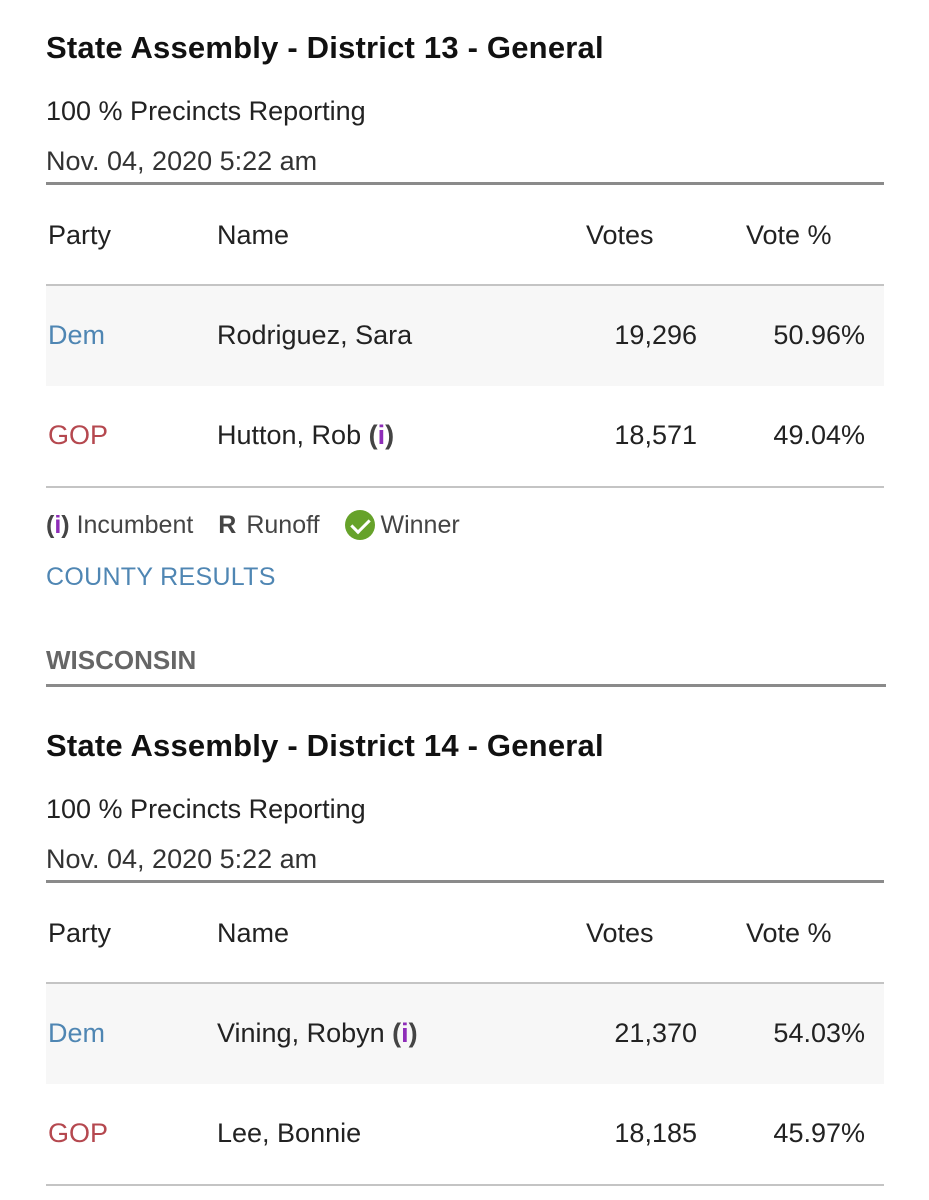 The height and width of the screenshot is (1200, 929). I want to click on table-row: GOP Hutton, Rob (i) 18,571 49.04%, so click(465, 436).